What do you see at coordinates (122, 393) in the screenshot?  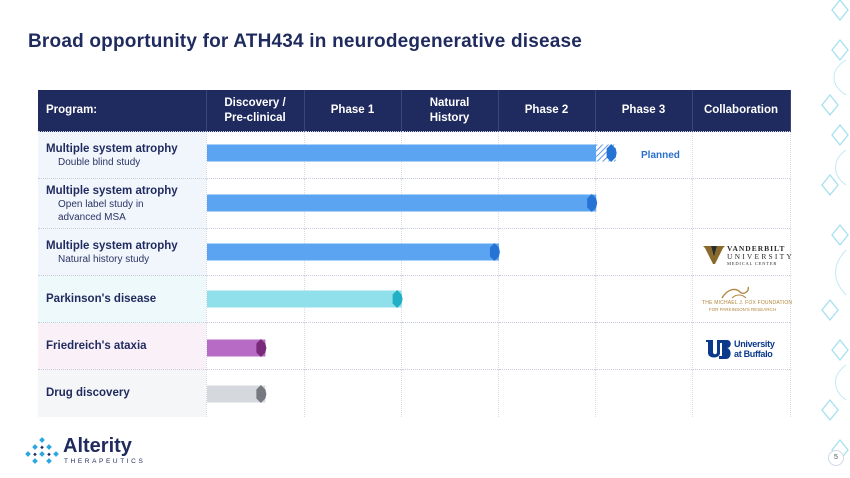 I see `program-cell: Drug discovery` at bounding box center [122, 393].